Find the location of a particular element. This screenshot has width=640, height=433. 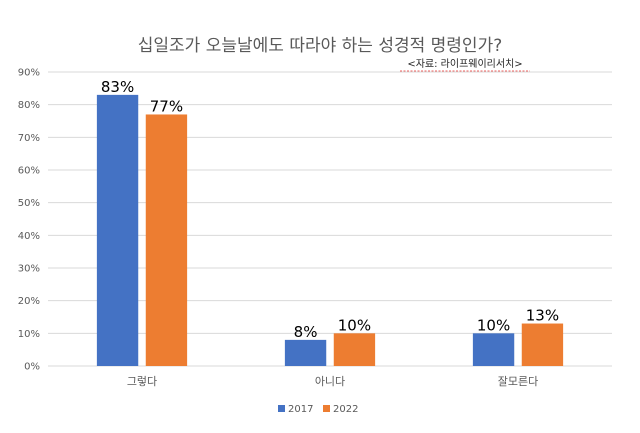

y-tick-label: 60% is located at coordinates (29, 171).